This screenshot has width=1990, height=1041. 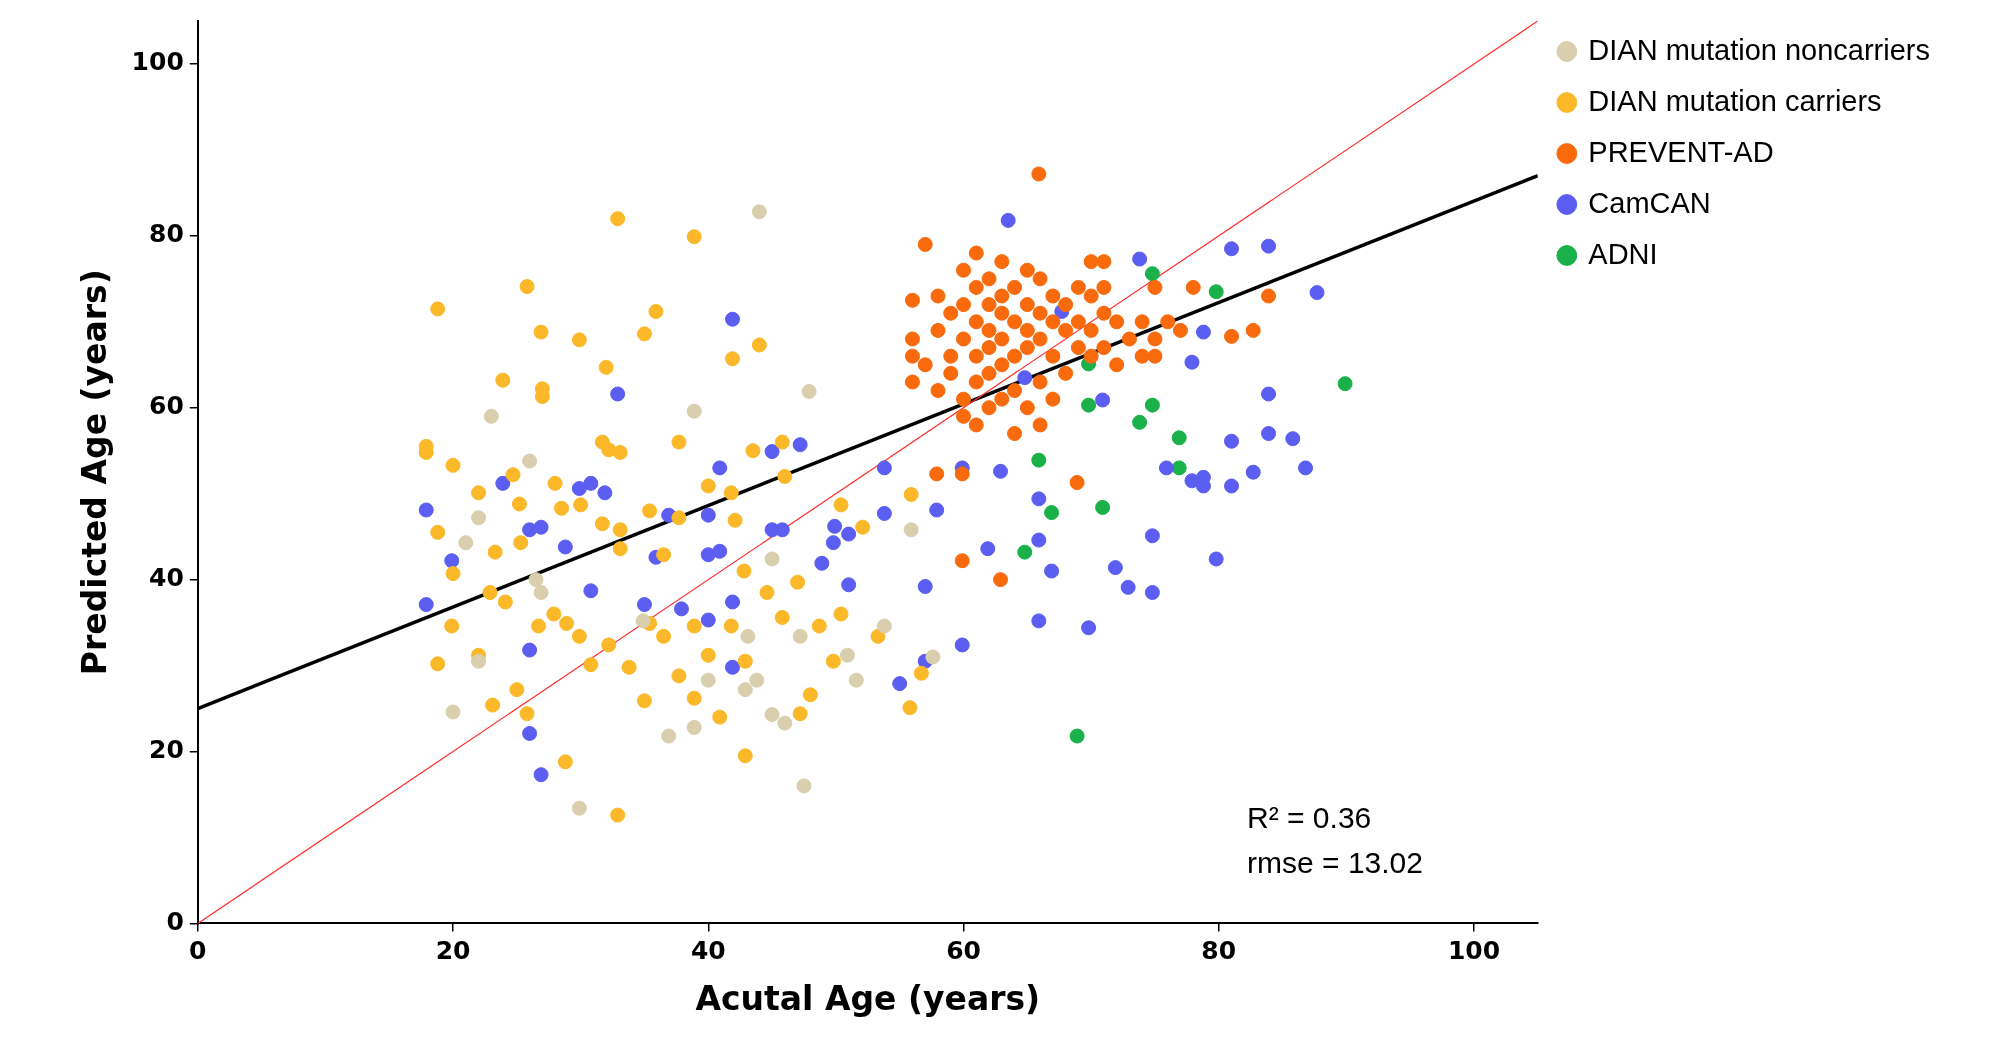 What do you see at coordinates (1759, 49) in the screenshot?
I see `legend-label: DIAN mutation noncarriers` at bounding box center [1759, 49].